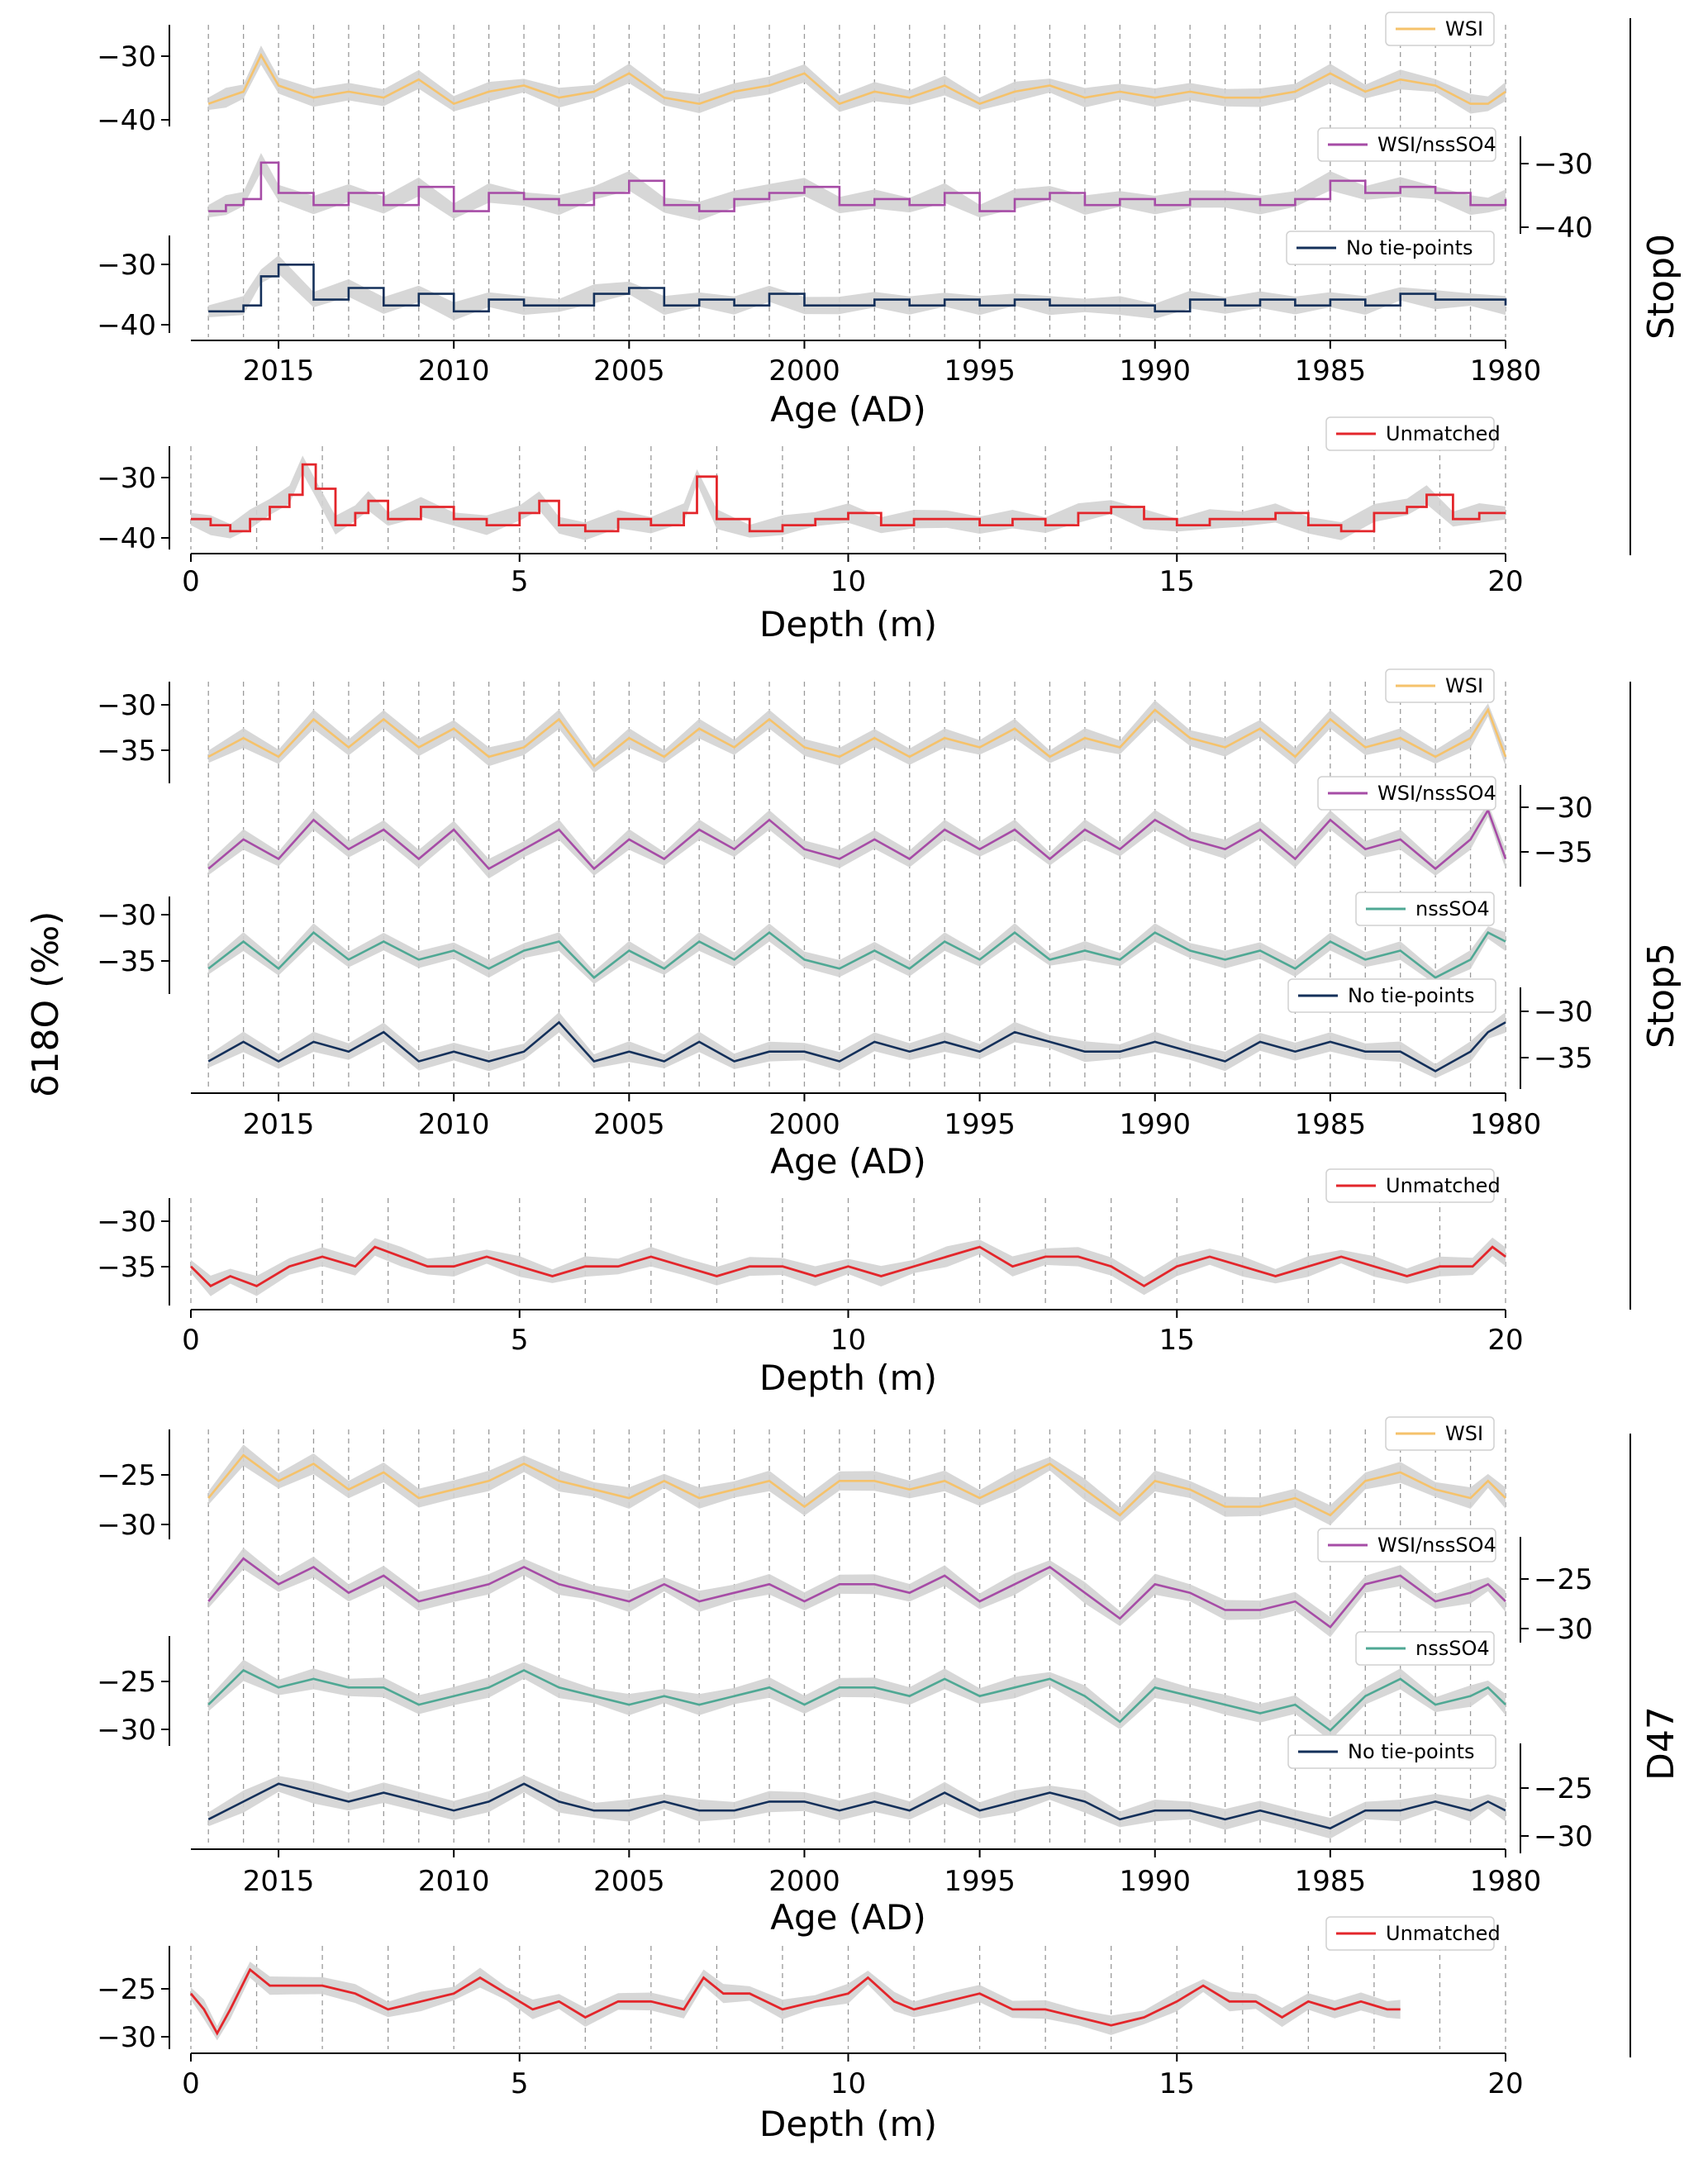  What do you see at coordinates (191, 2084) in the screenshot?
I see `x-tick-label: 0` at bounding box center [191, 2084].